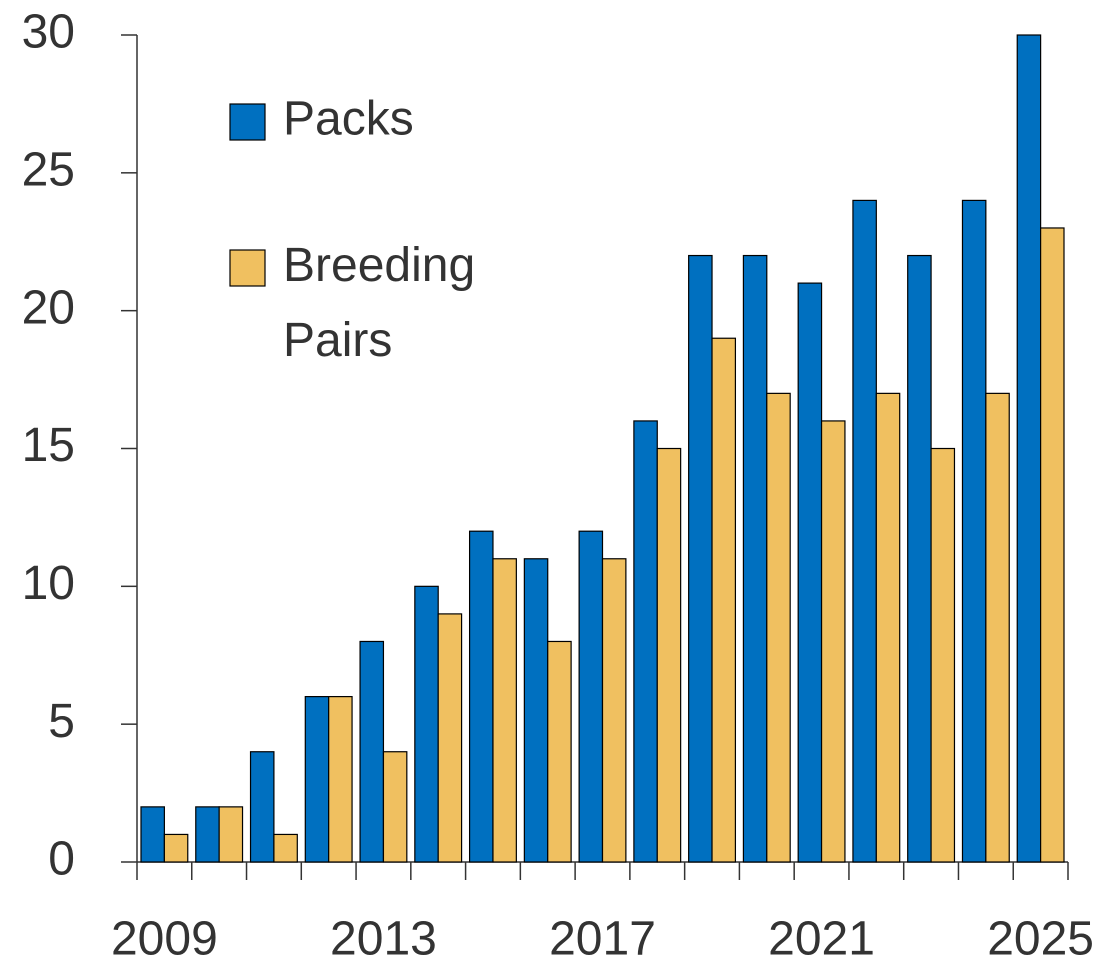  Describe the element at coordinates (48, 445) in the screenshot. I see `y-tick-label: 15` at that location.